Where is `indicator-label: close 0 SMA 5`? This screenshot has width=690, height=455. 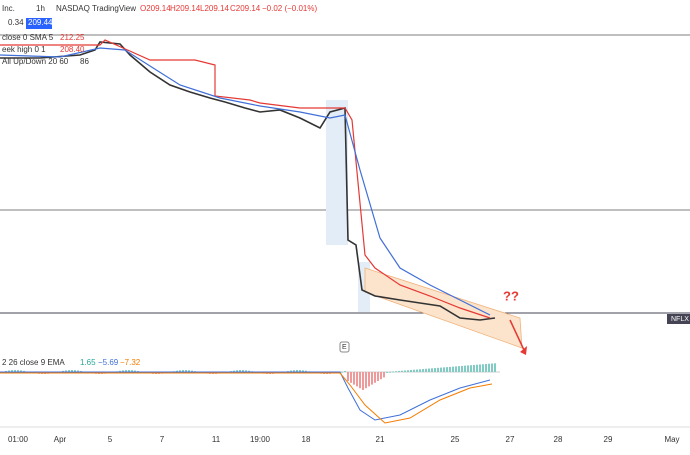
indicator-label: close 0 SMA 5 is located at coordinates (28, 37).